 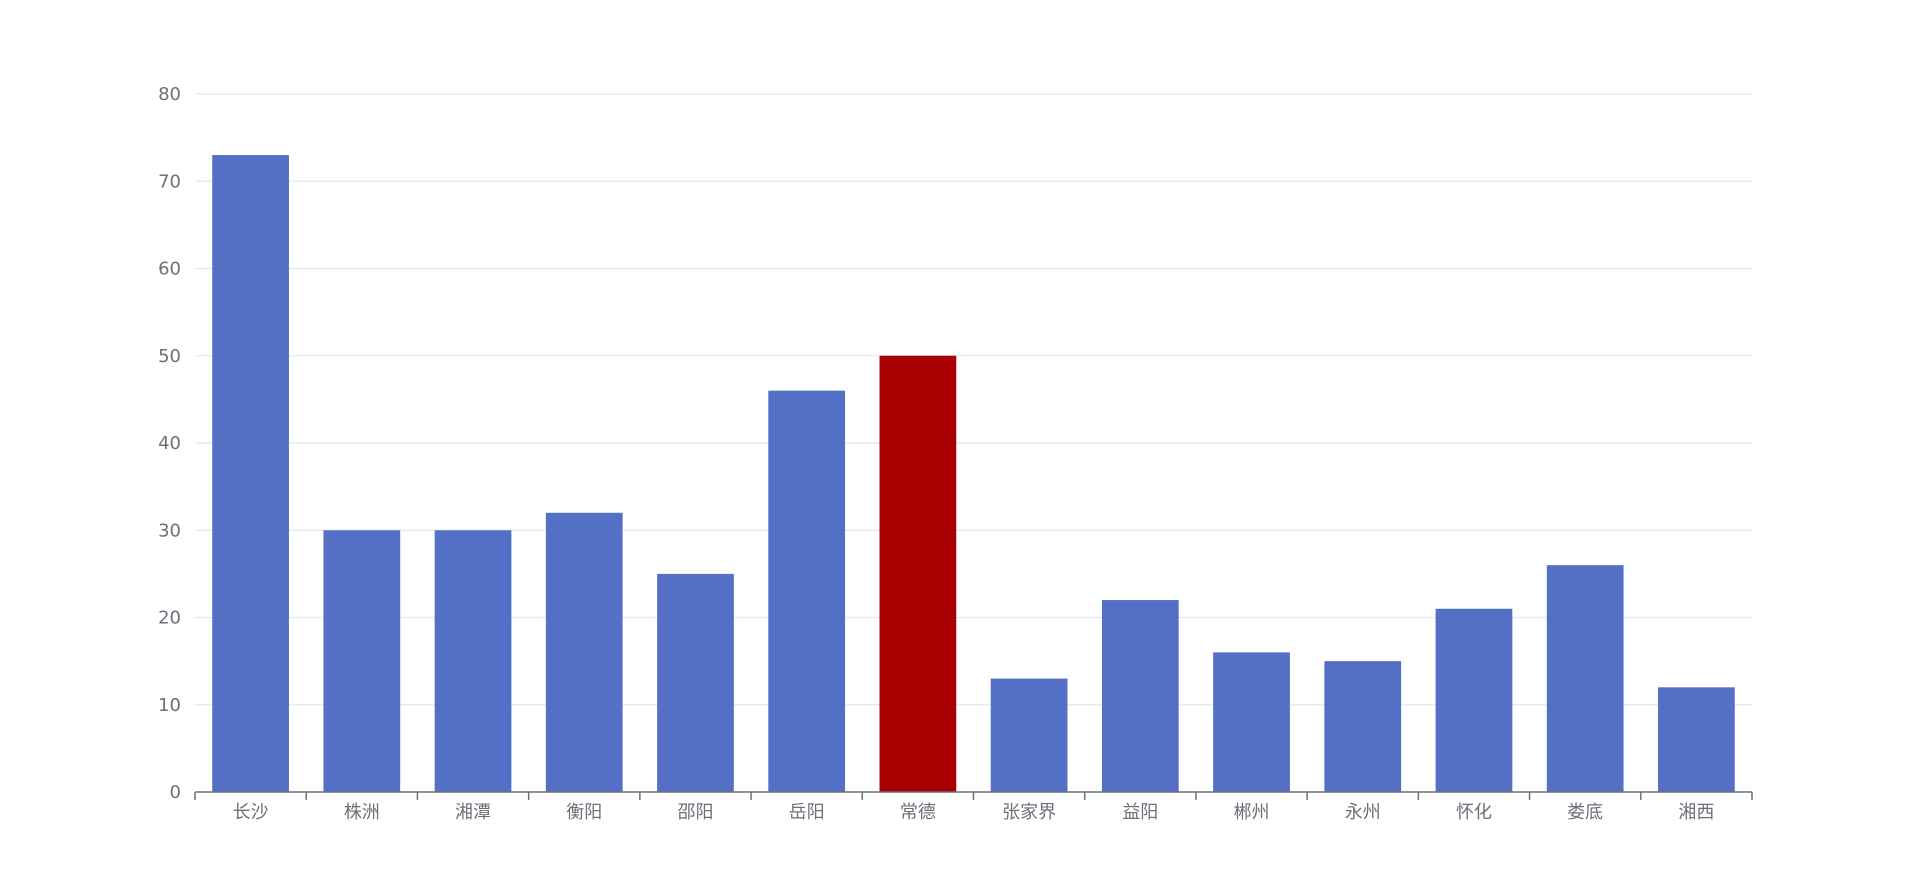 I want to click on x-tick-label: 常德, so click(x=918, y=812).